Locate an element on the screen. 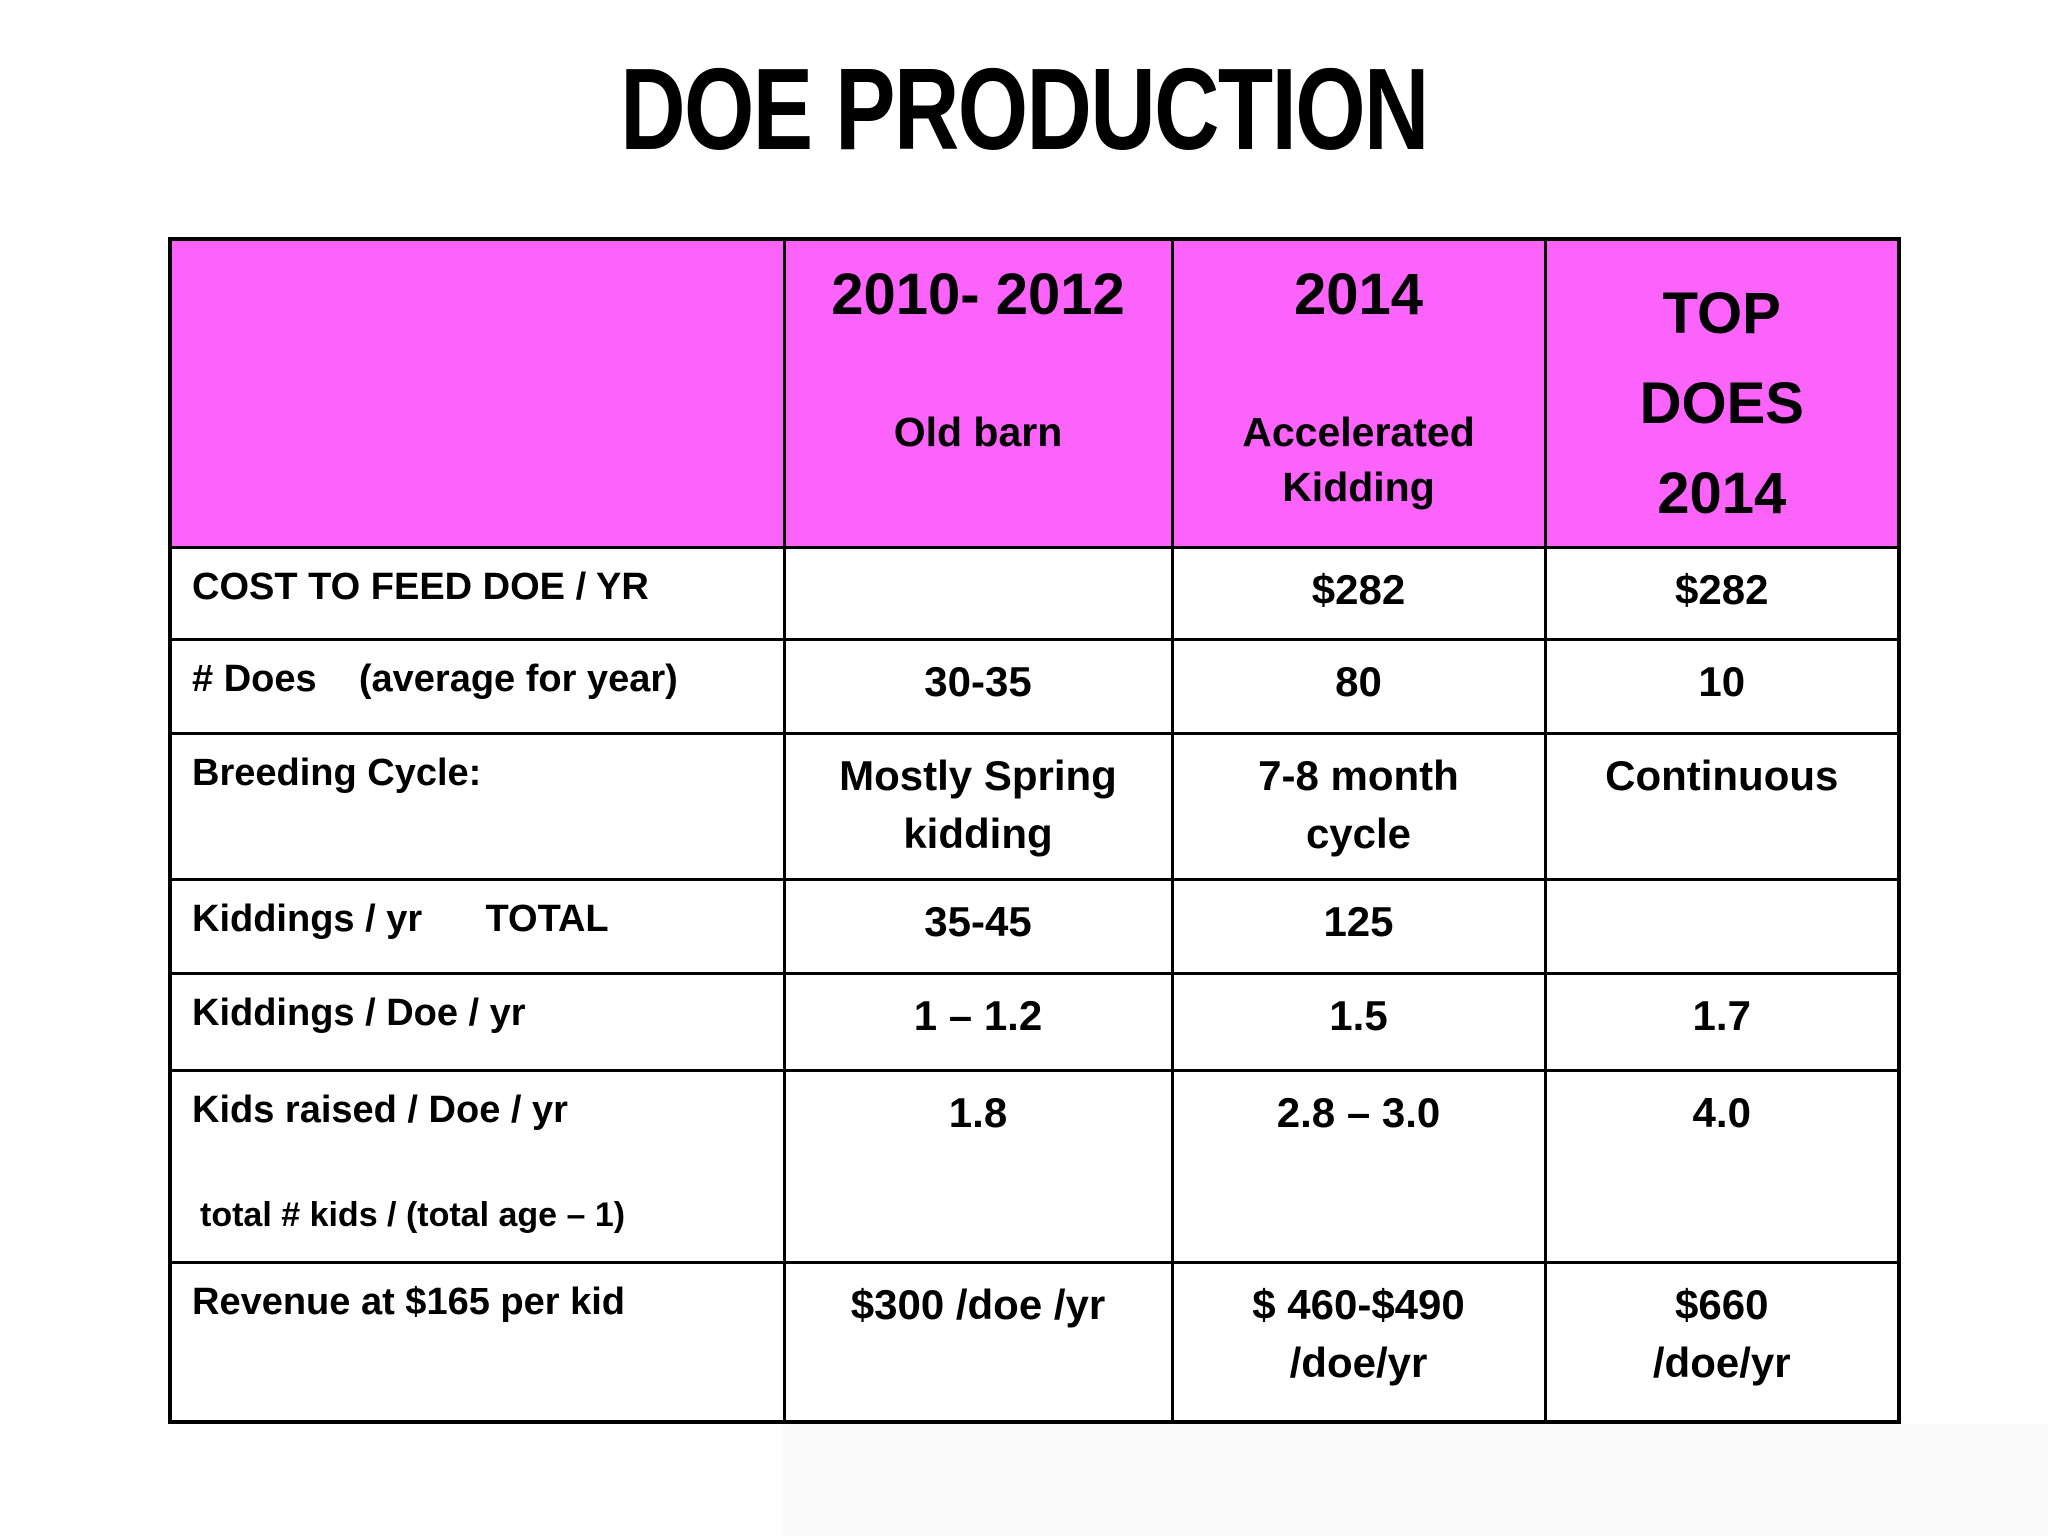 This screenshot has height=1536, width=2048. table-row-num-does: # Does (average for year) 30-35 80 10 is located at coordinates (1034, 686).